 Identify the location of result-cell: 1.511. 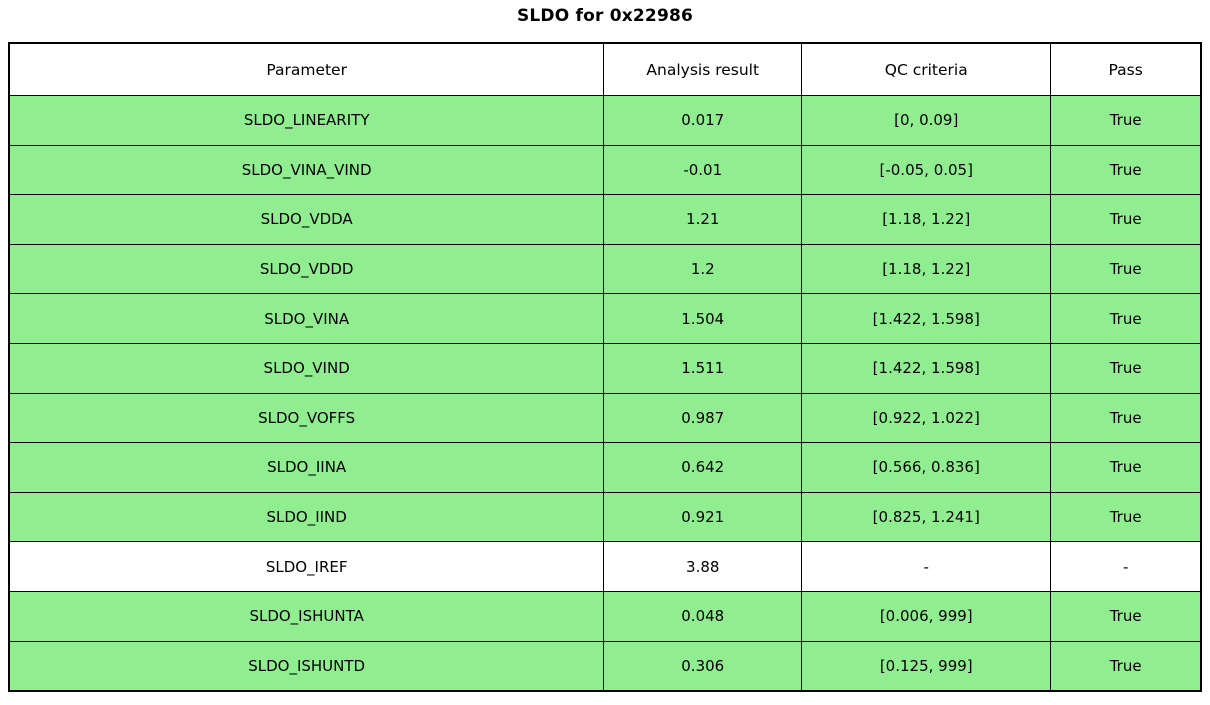
(703, 368).